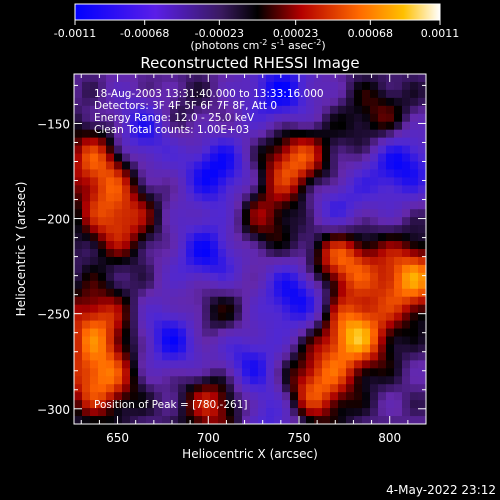  I want to click on colorbar-tick-label: -0.0011, so click(75, 33).